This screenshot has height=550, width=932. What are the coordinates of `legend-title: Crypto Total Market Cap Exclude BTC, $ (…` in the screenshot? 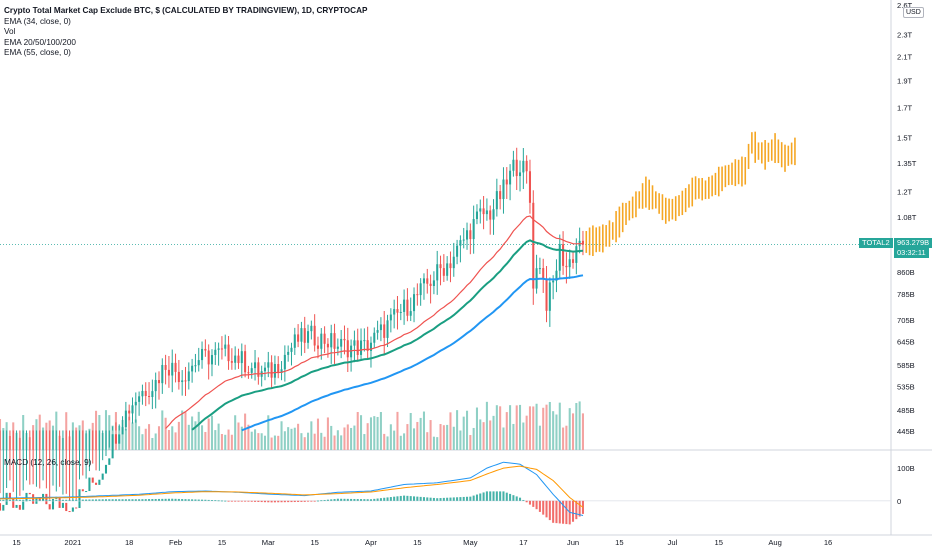 It's located at (186, 10).